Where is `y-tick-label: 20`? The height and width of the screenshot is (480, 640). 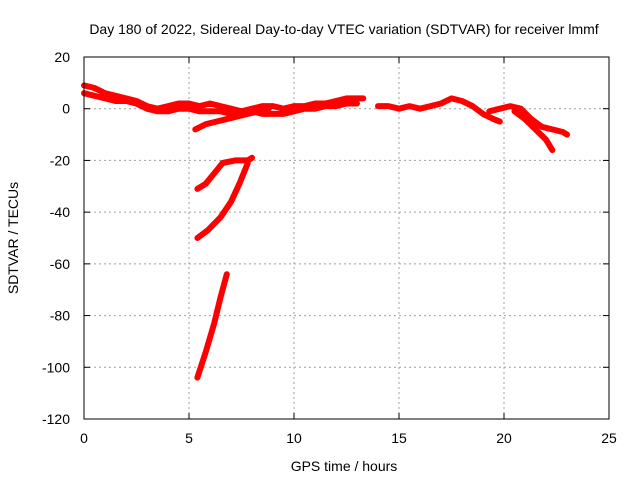 y-tick-label: 20 is located at coordinates (62, 57).